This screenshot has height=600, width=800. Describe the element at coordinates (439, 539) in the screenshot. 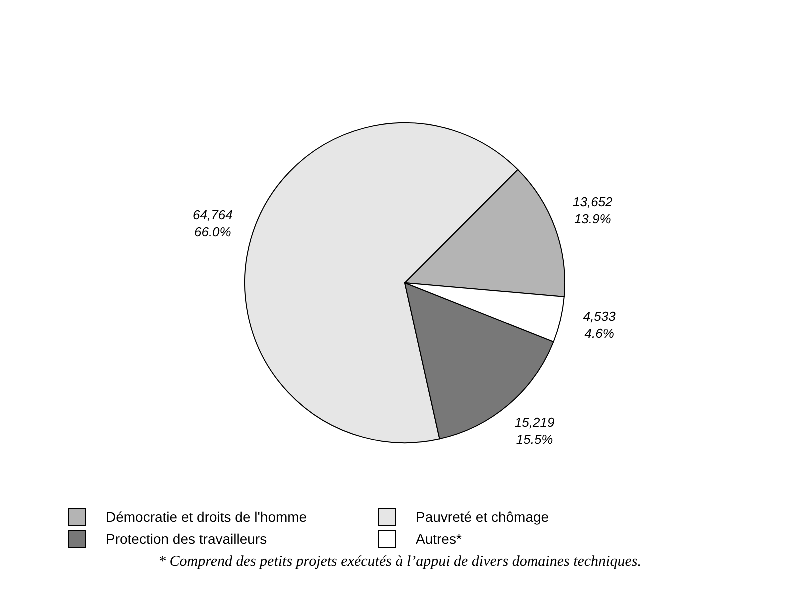

I see `legend-label: Autres*` at that location.